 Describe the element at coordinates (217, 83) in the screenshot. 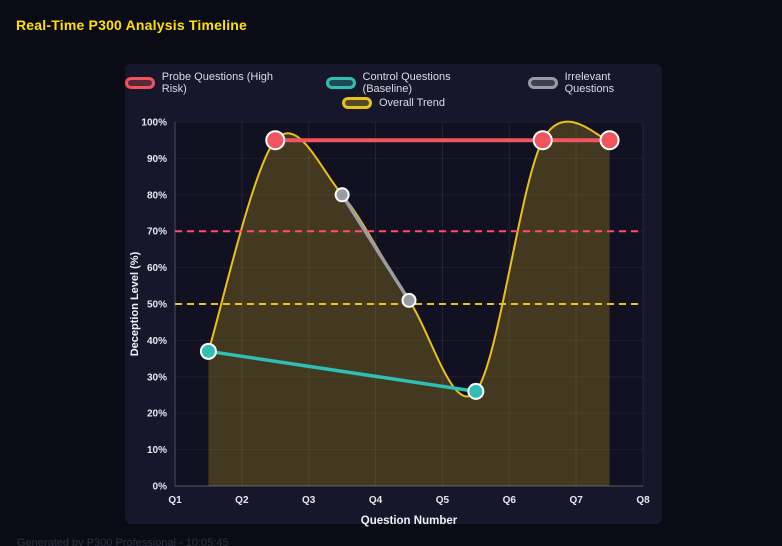

I see `legend-label-probe: Probe Questions (High Risk)` at that location.